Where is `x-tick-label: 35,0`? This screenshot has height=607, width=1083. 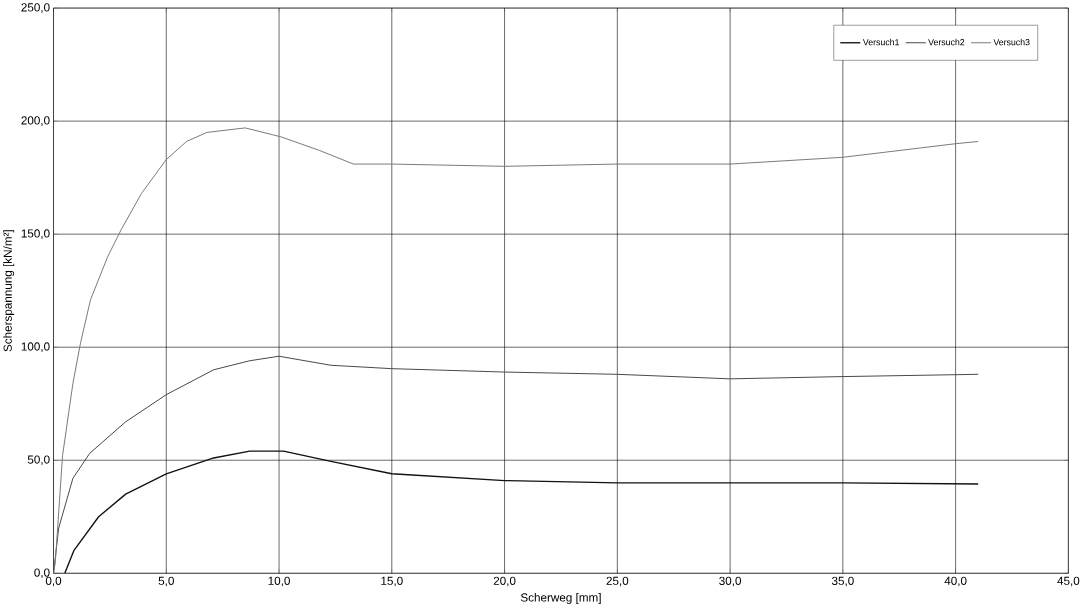
x-tick-label: 35,0 is located at coordinates (842, 581).